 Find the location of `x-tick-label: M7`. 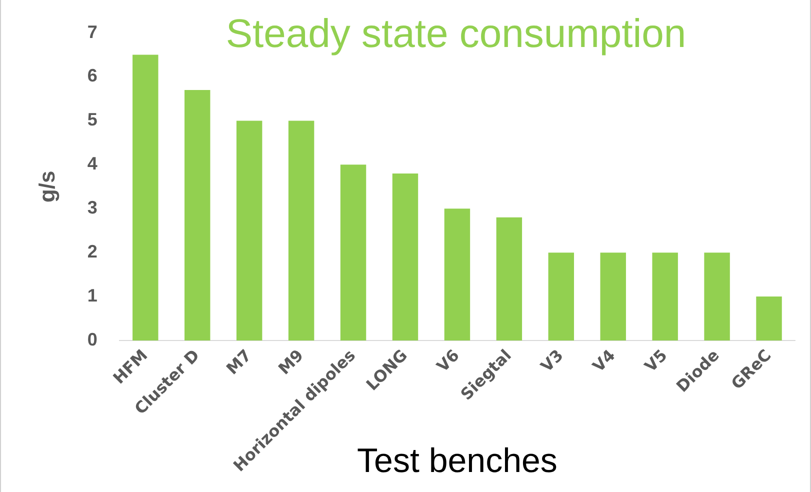

x-tick-label: M7 is located at coordinates (239, 362).